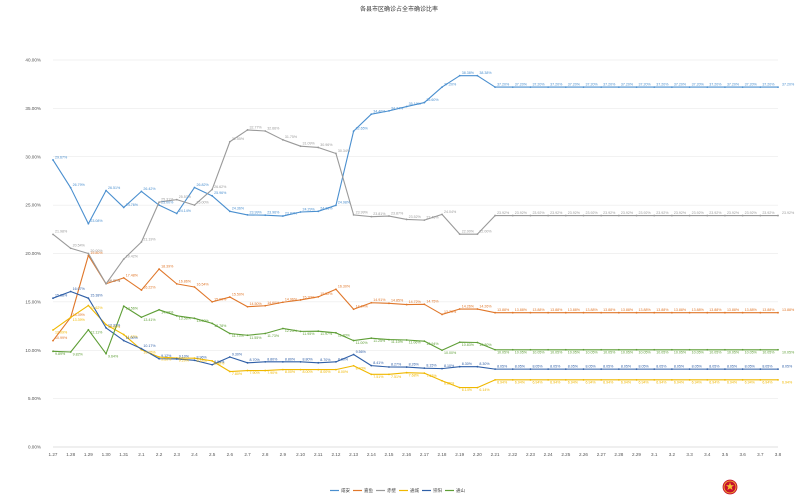 The image size is (798, 500). I want to click on x-tick-label: 2.24, so click(548, 454).